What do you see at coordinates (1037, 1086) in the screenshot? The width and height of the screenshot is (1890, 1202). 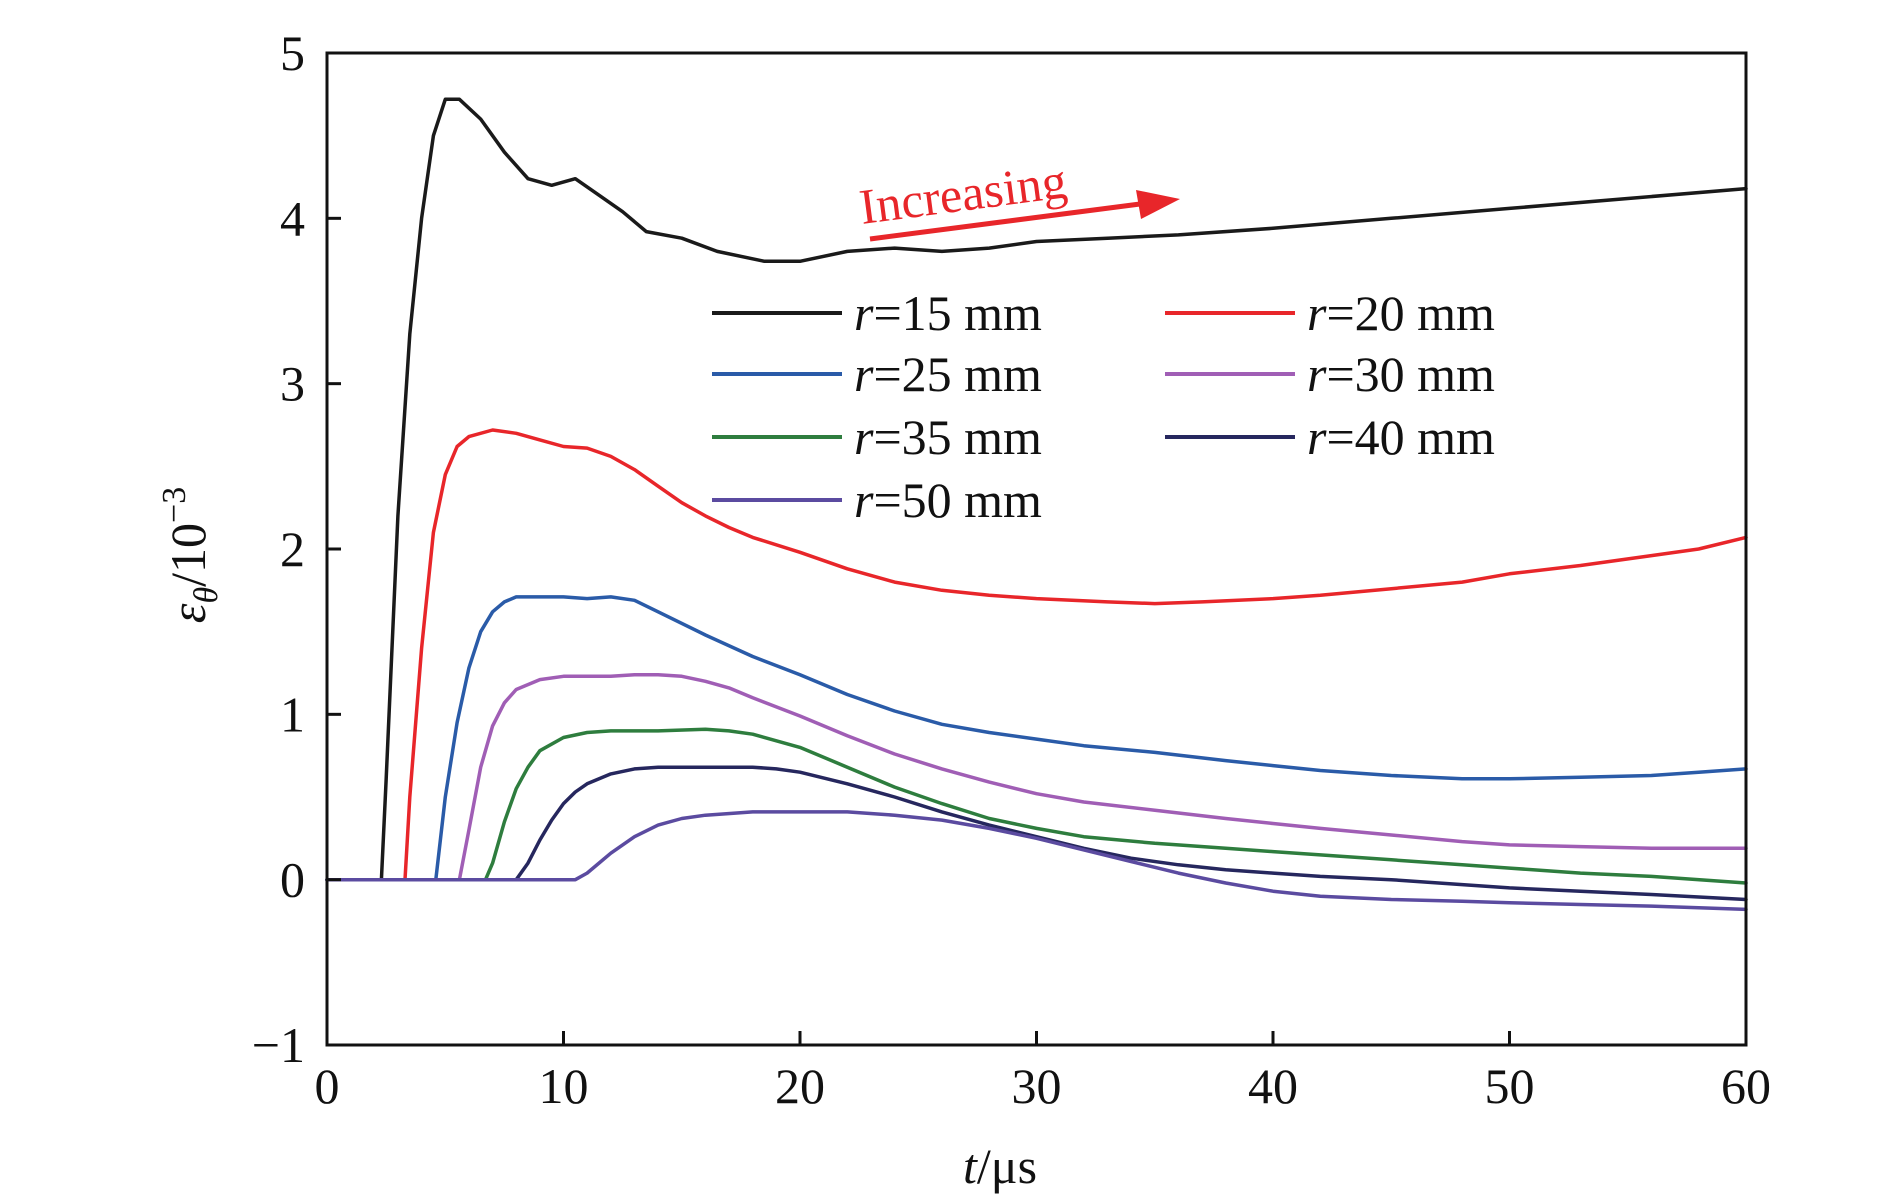 I see `x-tick-label: 30` at bounding box center [1037, 1086].